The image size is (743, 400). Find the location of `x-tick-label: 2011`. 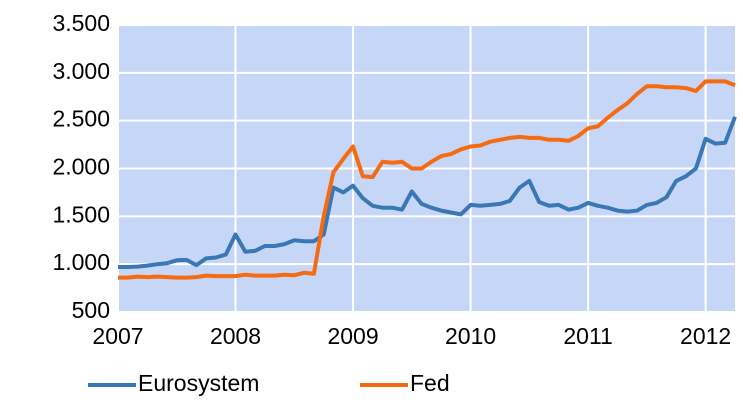

x-tick-label: 2011 is located at coordinates (587, 336).